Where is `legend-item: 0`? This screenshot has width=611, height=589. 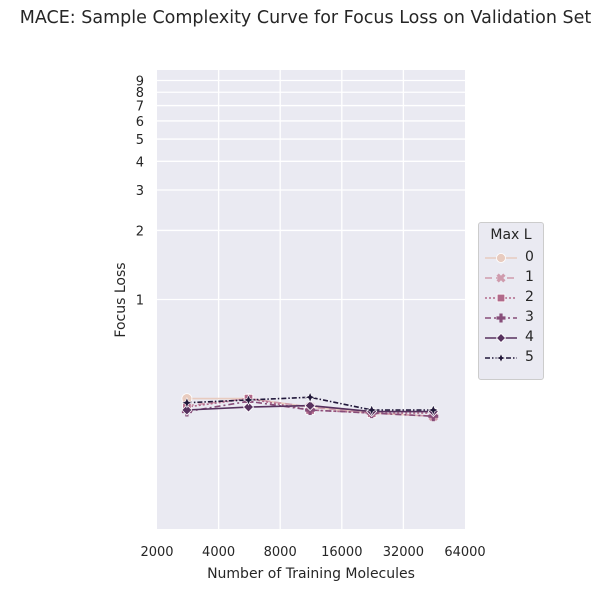 legend-item: 0 is located at coordinates (511, 258).